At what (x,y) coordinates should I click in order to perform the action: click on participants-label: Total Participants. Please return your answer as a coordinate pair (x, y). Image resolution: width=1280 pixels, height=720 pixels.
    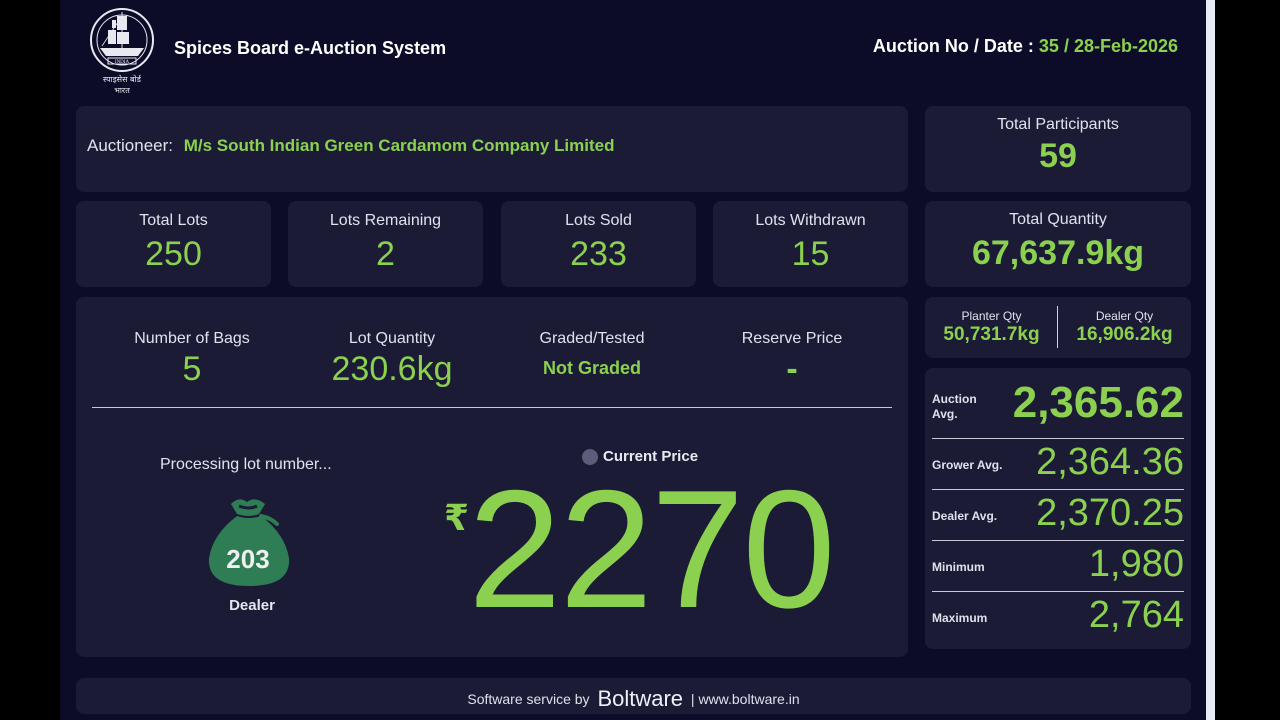
    Looking at the image, I should click on (1058, 124).